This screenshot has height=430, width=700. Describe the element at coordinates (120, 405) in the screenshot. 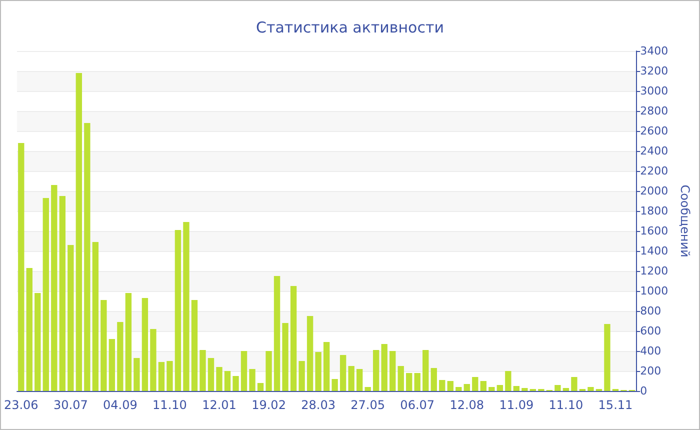

I see `x-tick-label: 04.09` at that location.